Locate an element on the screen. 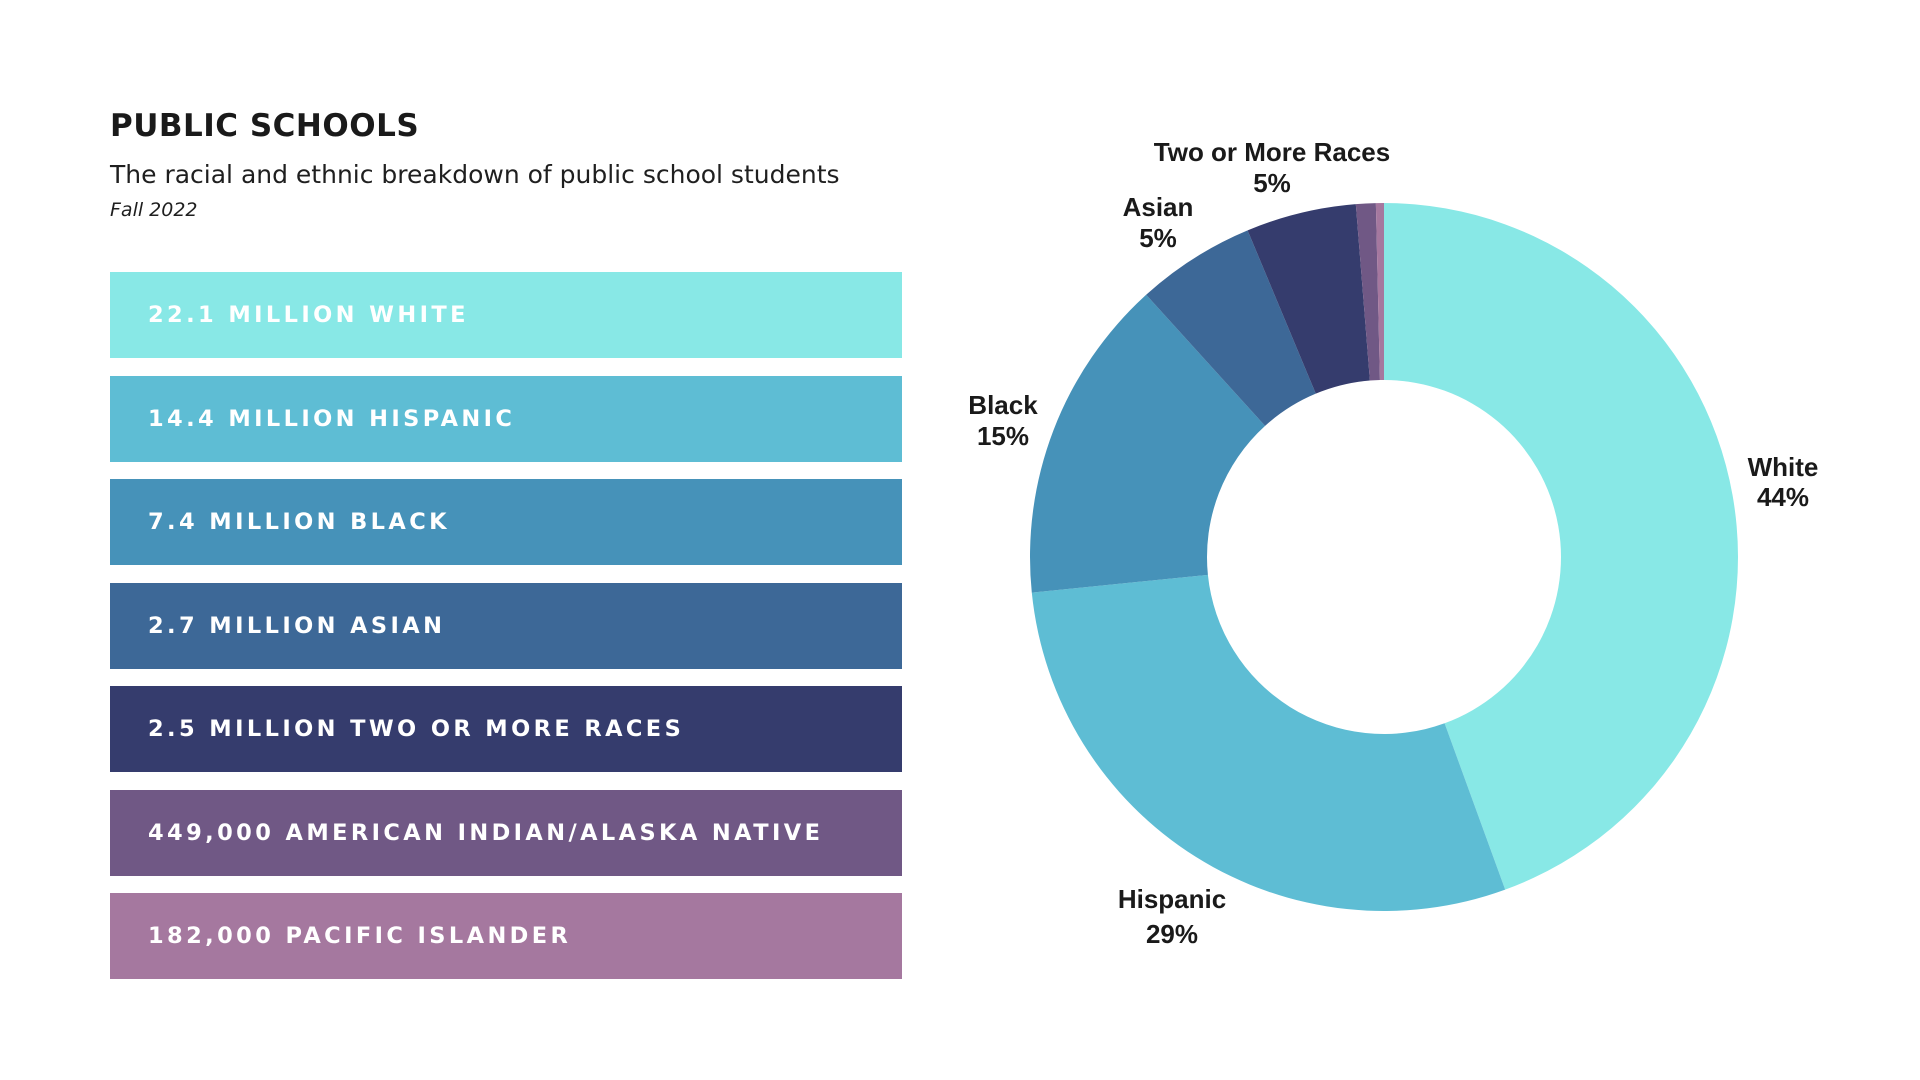  slice-label-percent: 15% is located at coordinates (1003, 436).